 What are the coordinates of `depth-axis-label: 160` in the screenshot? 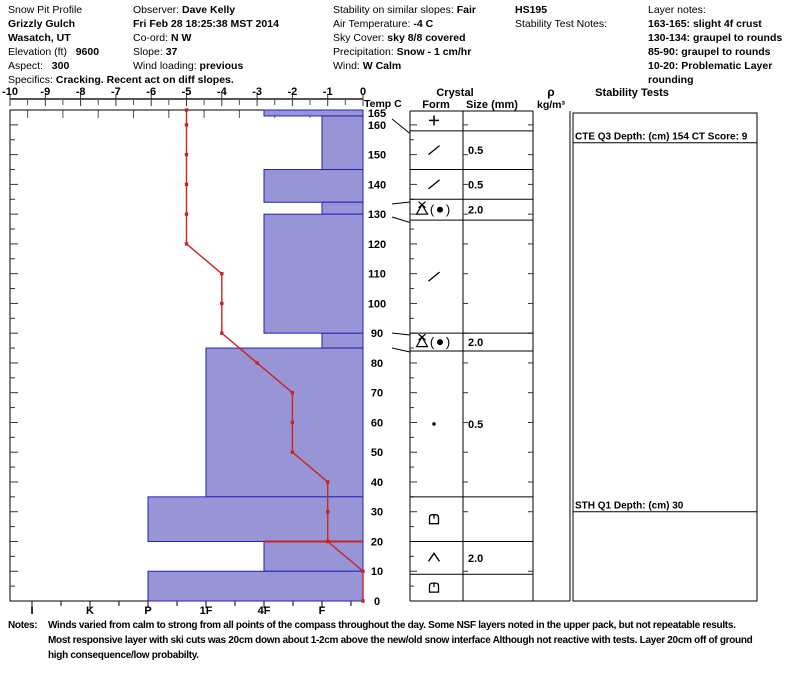 It's located at (377, 126).